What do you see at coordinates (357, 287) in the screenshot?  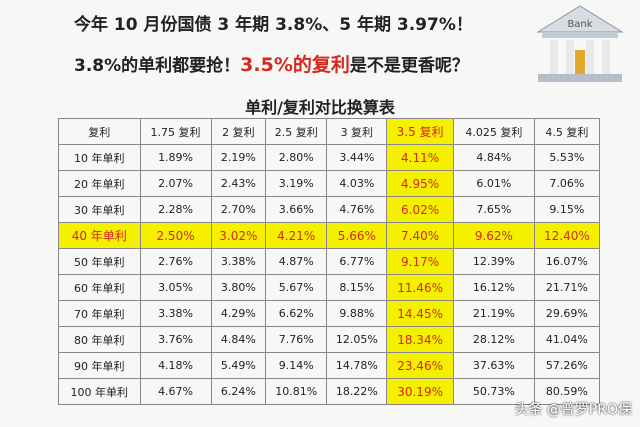 I see `cell: 8.15%` at bounding box center [357, 287].